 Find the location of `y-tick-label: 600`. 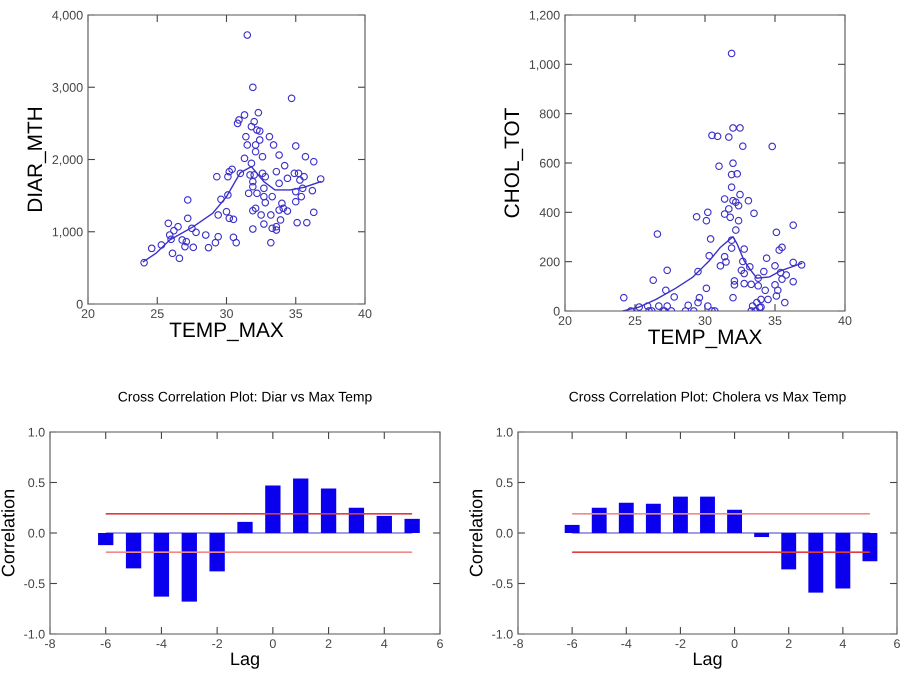

y-tick-label: 600 is located at coordinates (550, 163).